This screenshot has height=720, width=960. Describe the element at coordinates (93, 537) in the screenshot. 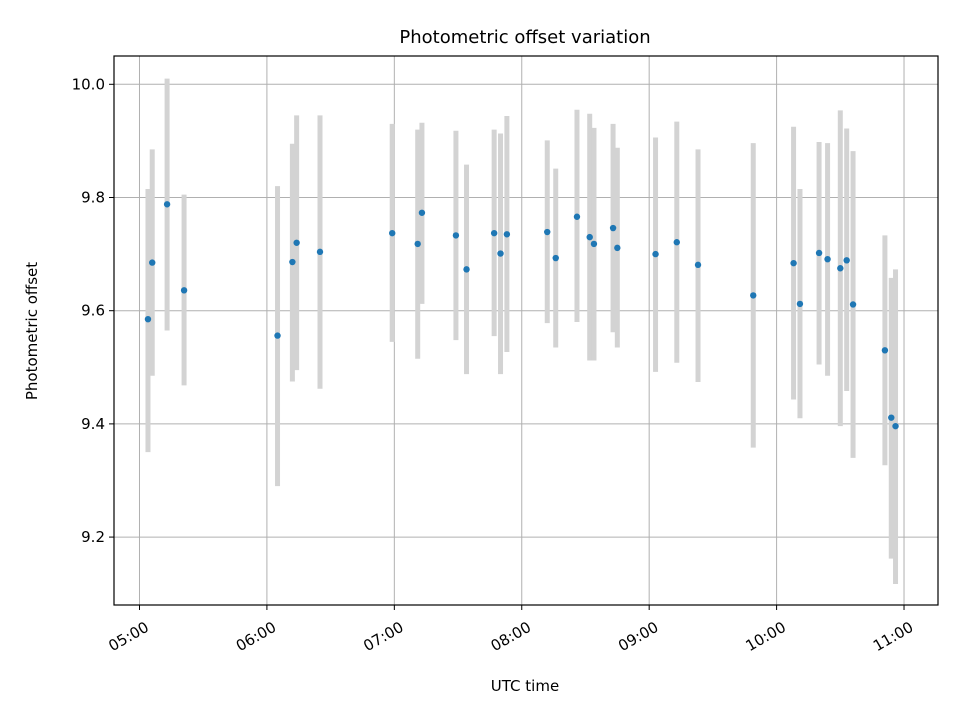

I see `y-tick-label: 9.2` at that location.